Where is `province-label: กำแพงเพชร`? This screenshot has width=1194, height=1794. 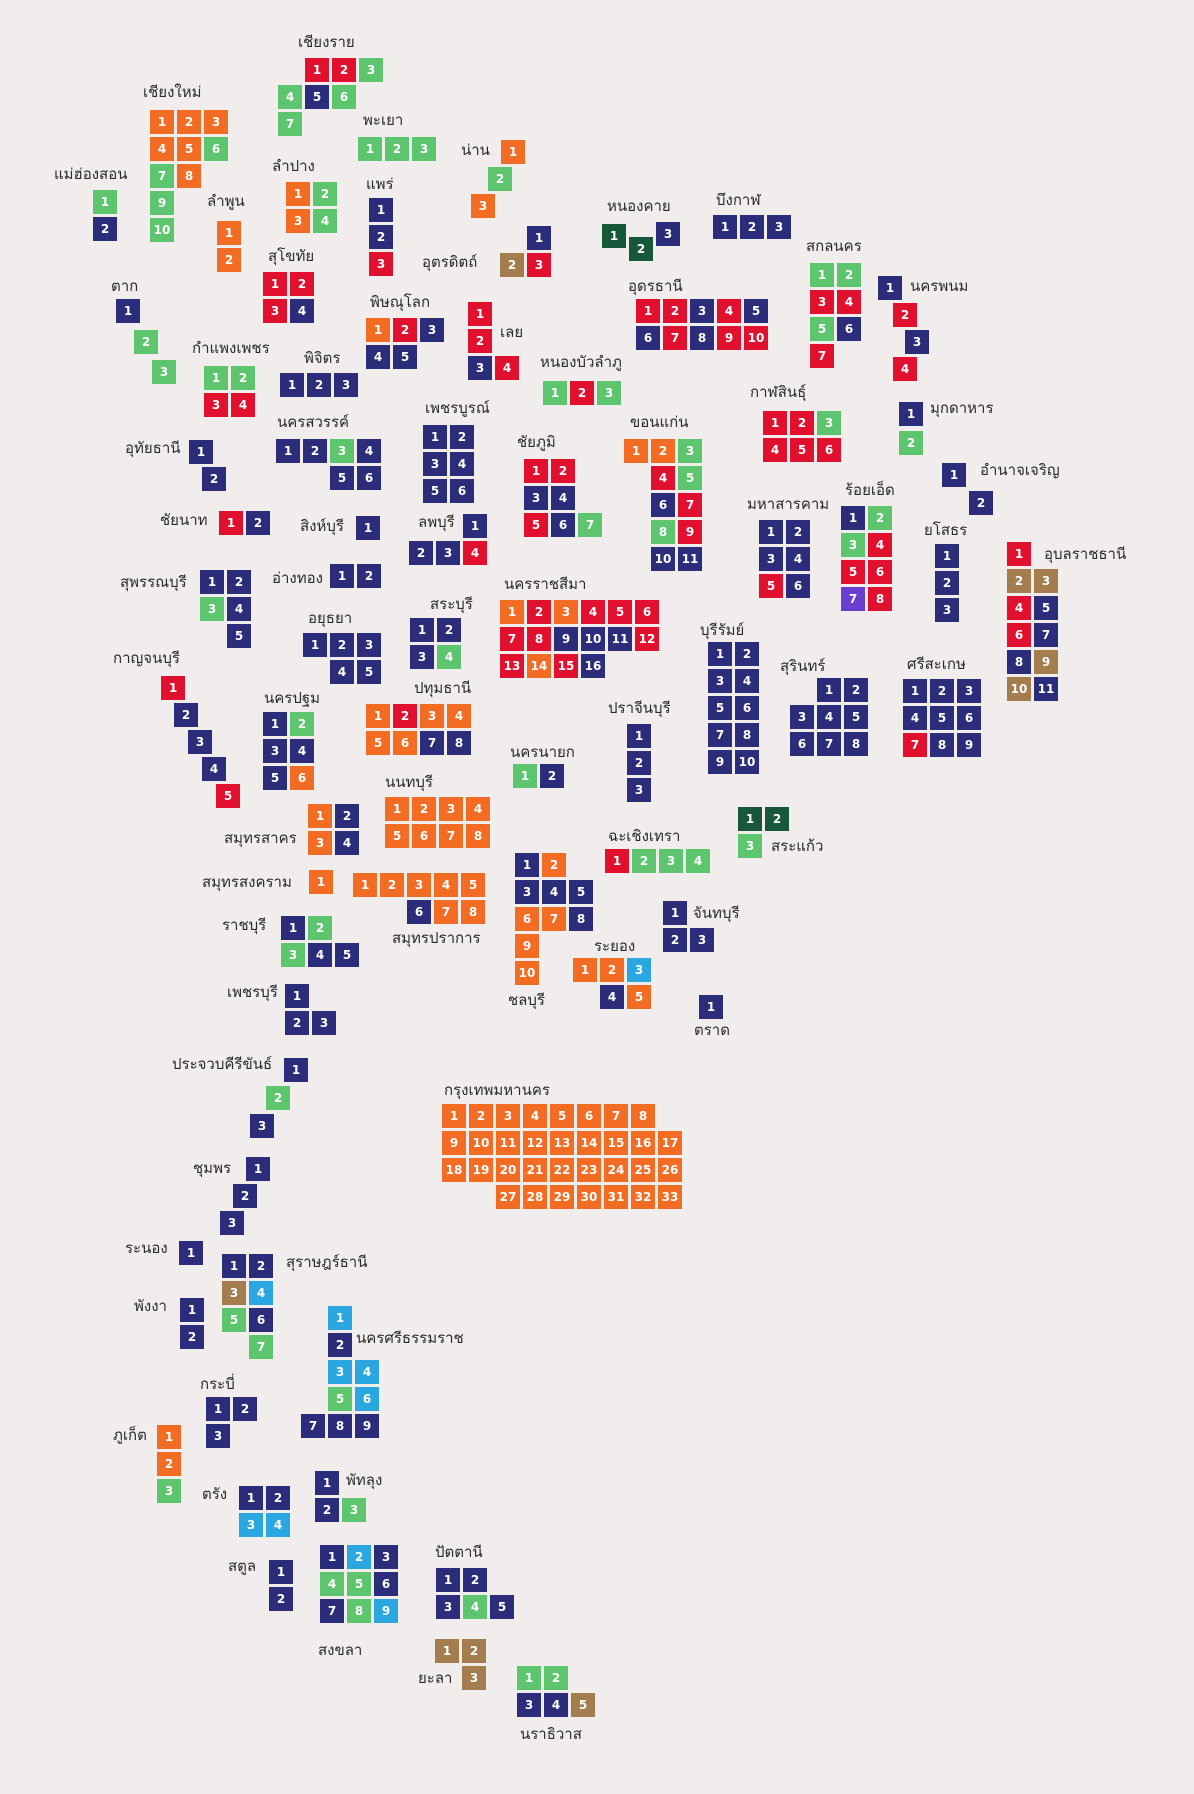 province-label: กำแพงเพชร is located at coordinates (231, 348).